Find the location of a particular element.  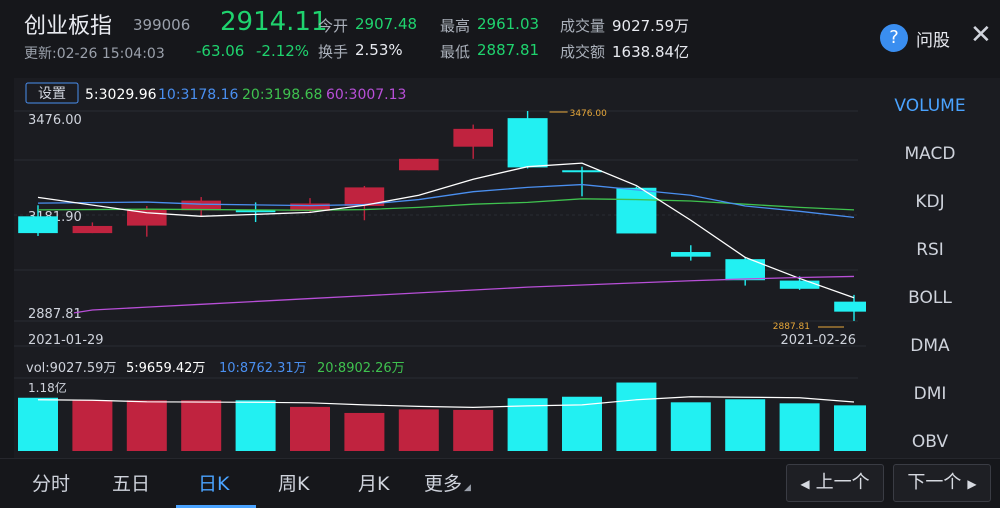

turnover-value: 2.53% is located at coordinates (379, 50).